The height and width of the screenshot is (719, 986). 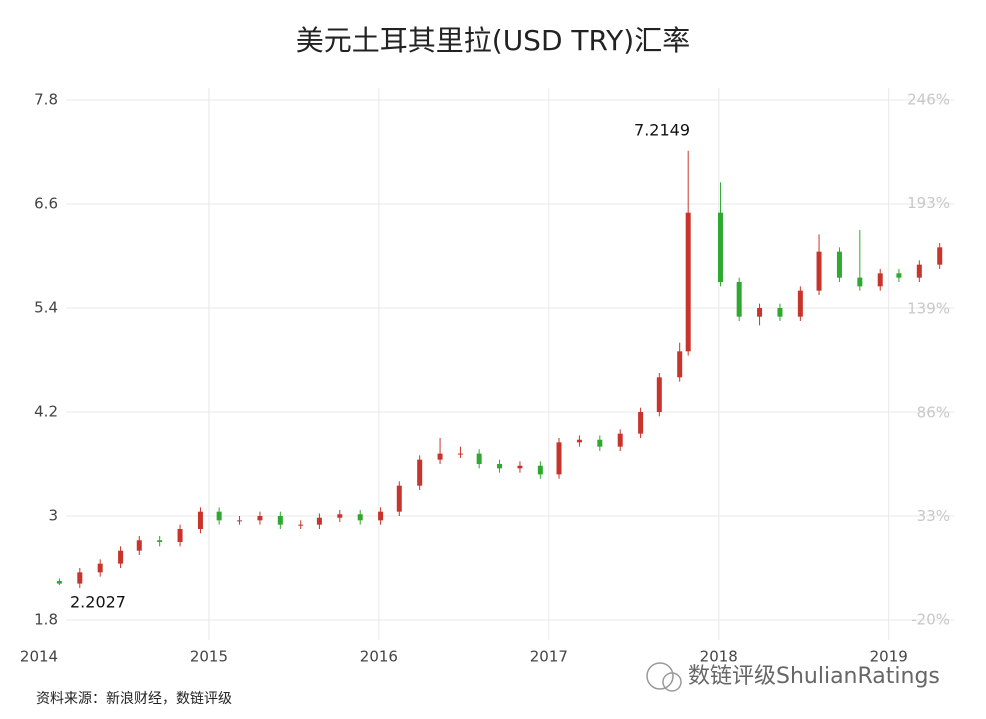 I want to click on y2-tick-label: 33%, so click(x=933, y=516).